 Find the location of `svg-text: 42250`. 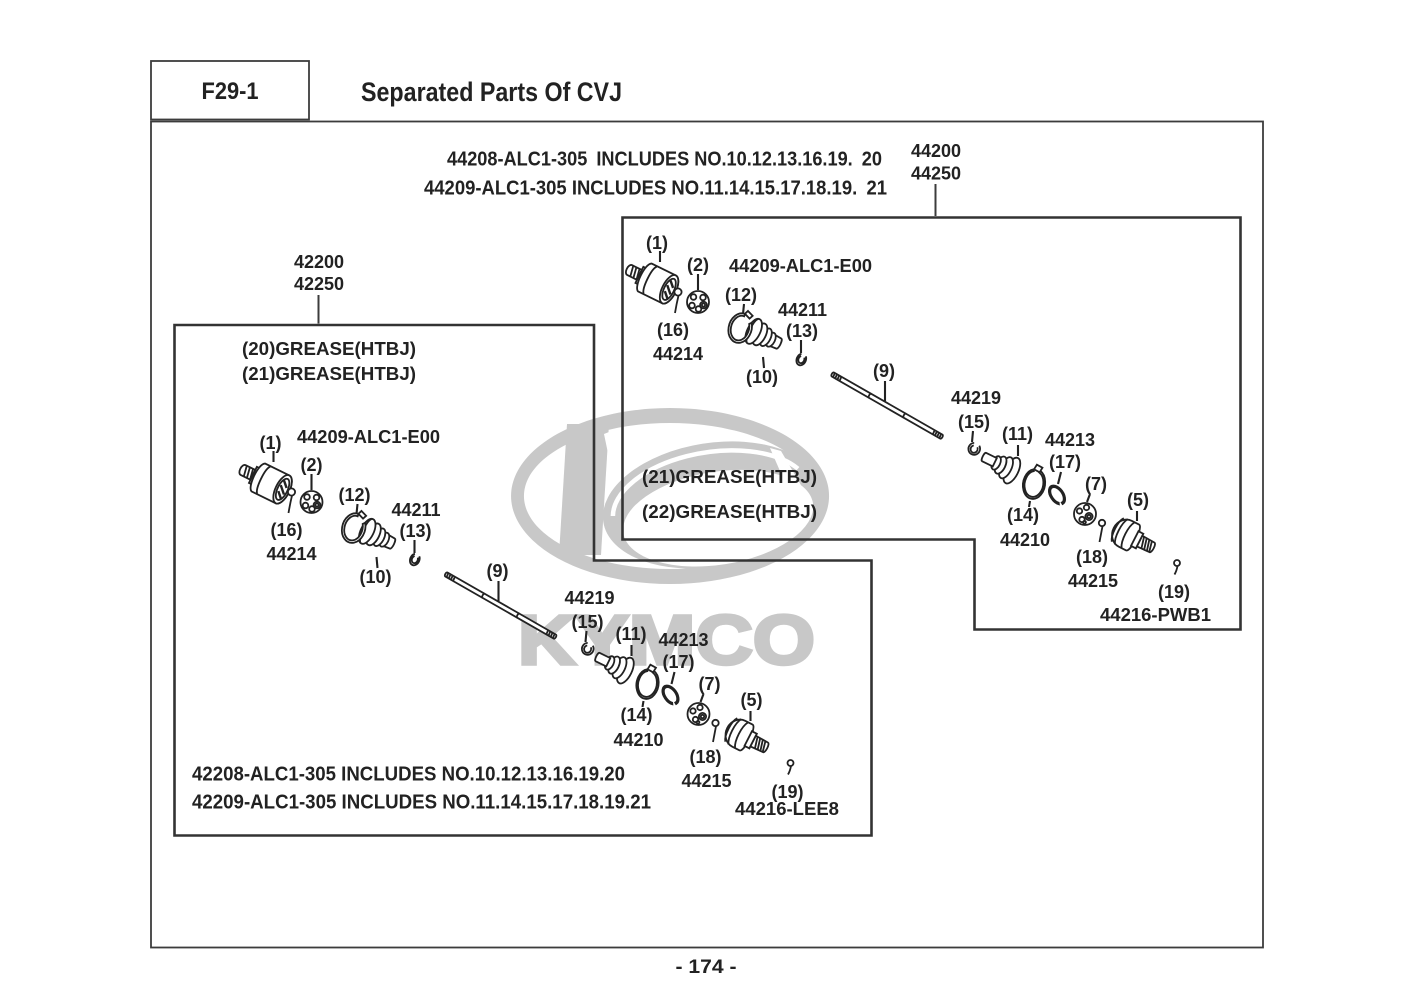

svg-text: 42250 is located at coordinates (319, 284).